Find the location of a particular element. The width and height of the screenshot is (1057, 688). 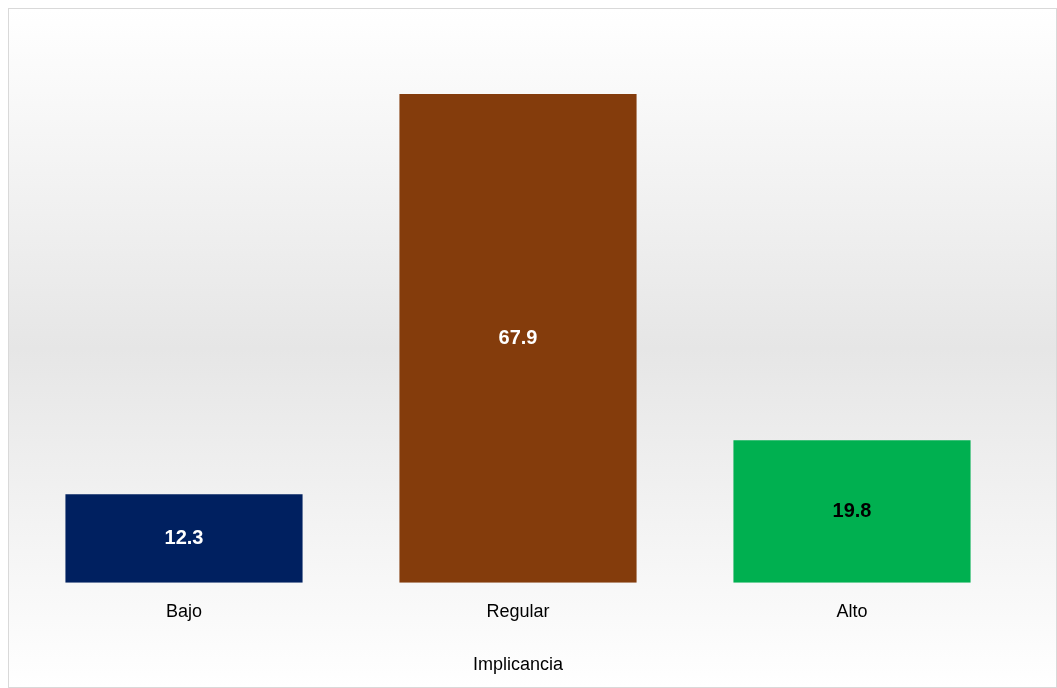

x-tick-label: Regular is located at coordinates (518, 610).